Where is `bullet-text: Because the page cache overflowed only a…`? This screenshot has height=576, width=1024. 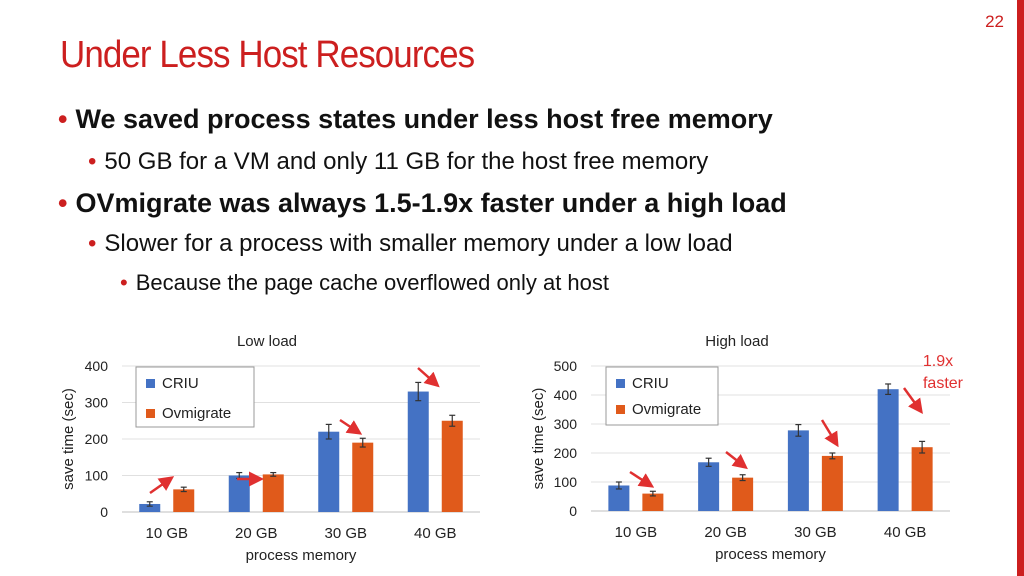
bullet-text: Because the page cache overflowed only a… is located at coordinates (372, 282).